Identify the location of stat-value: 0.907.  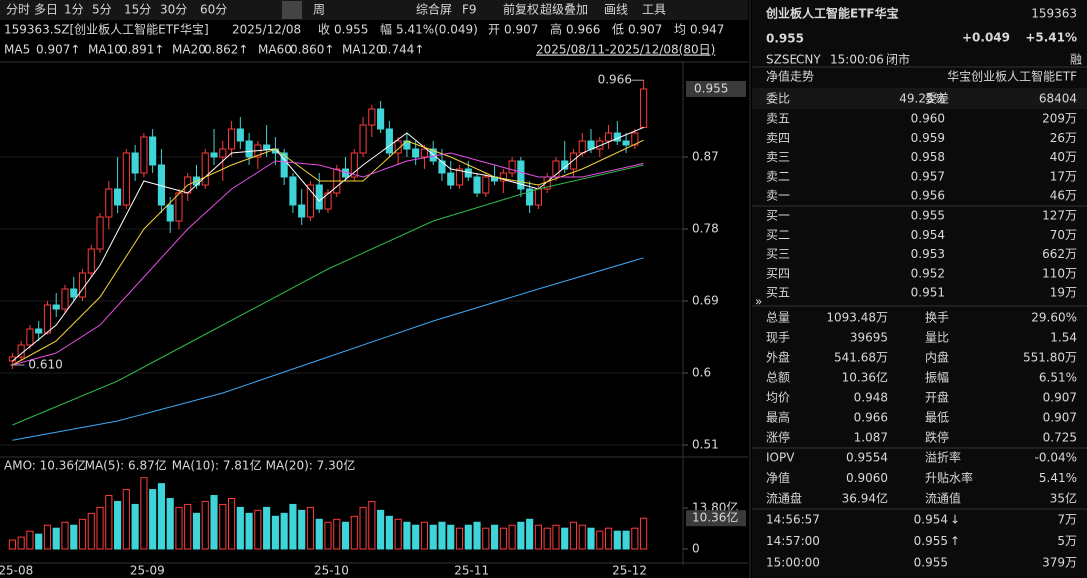
(1060, 398).